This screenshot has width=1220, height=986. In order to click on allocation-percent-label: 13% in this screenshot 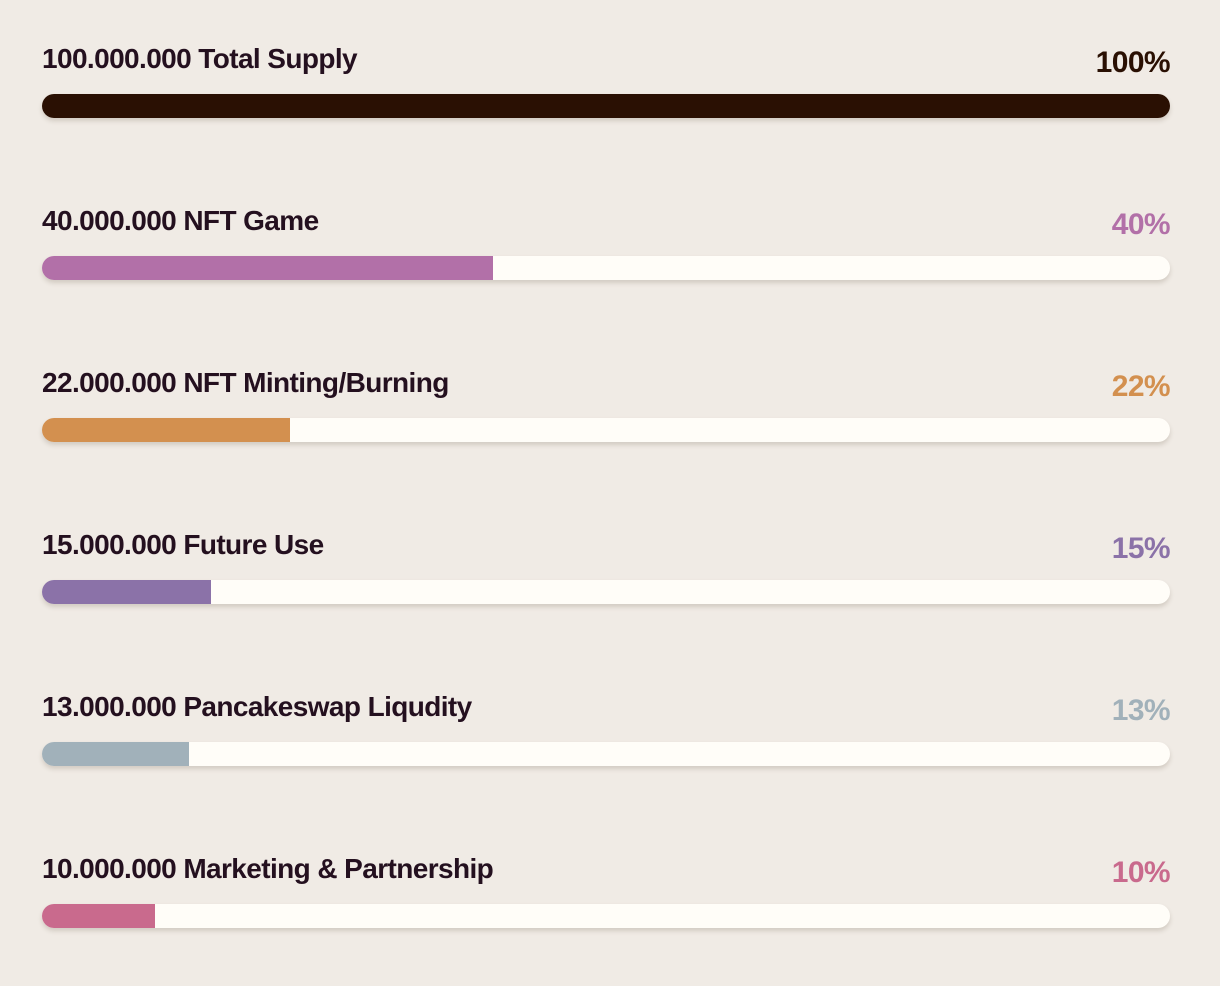, I will do `click(1141, 710)`.